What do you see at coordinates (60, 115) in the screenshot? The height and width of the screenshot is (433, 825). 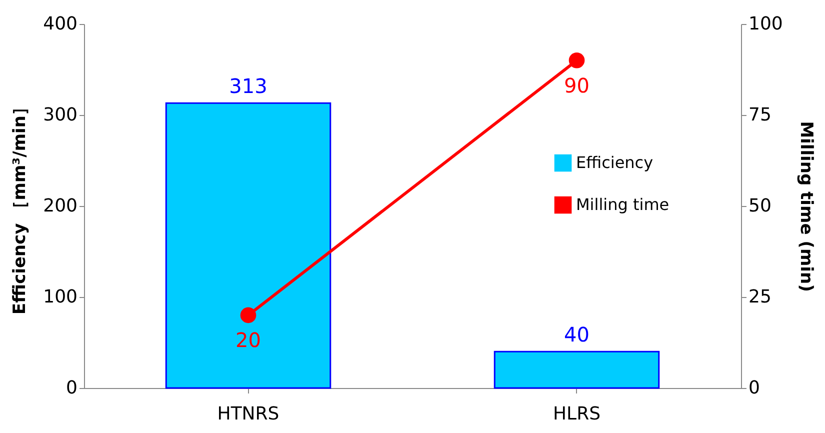 I see `y-tick-label: 300` at bounding box center [60, 115].